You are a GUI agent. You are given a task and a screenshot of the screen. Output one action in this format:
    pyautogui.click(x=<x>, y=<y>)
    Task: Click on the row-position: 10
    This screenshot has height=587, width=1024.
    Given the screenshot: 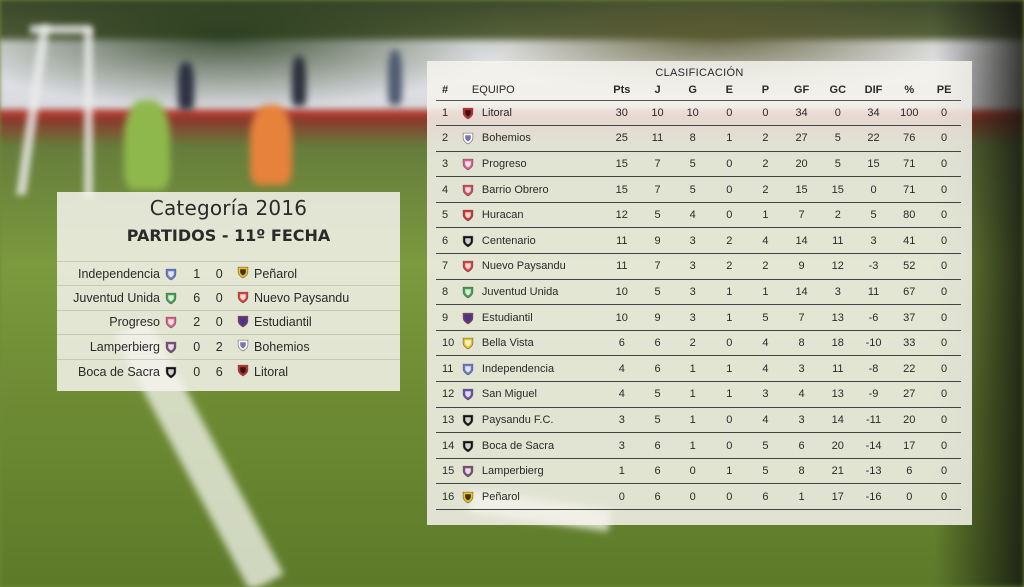 What is the action you would take?
    pyautogui.click(x=447, y=343)
    